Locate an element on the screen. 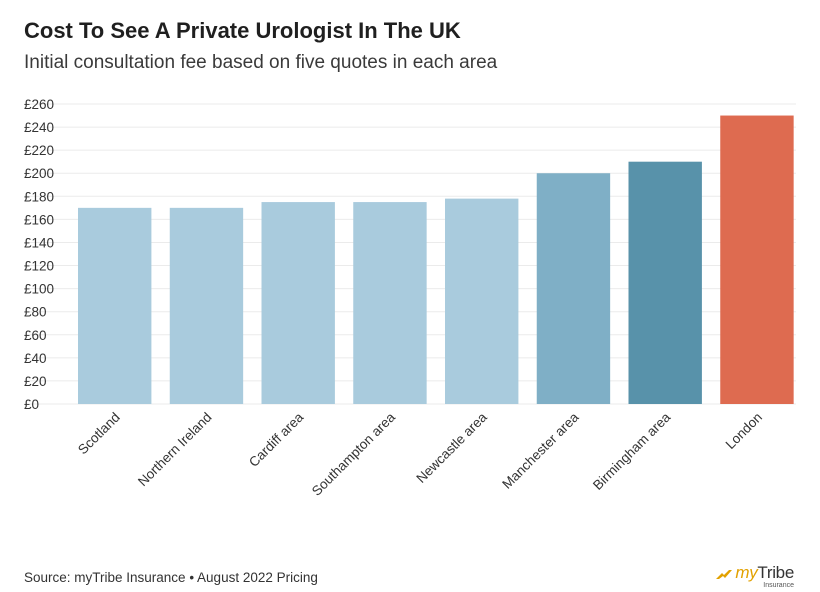  logo-subtitle: Insurance is located at coordinates (778, 585).